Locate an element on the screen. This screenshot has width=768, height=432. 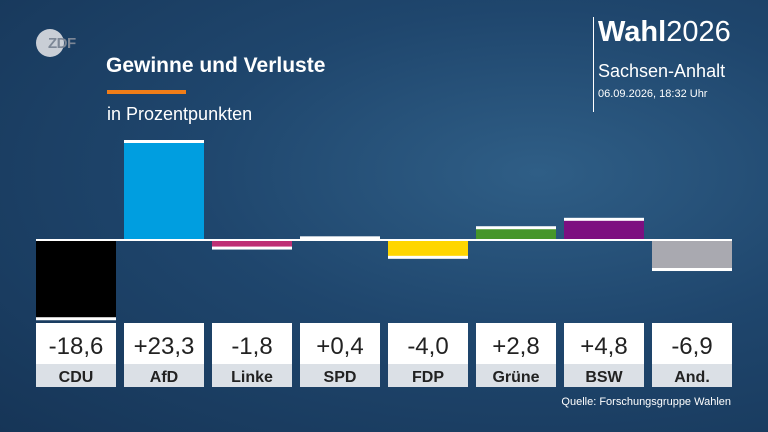
chart-title: Gewinne und Verluste is located at coordinates (216, 65).